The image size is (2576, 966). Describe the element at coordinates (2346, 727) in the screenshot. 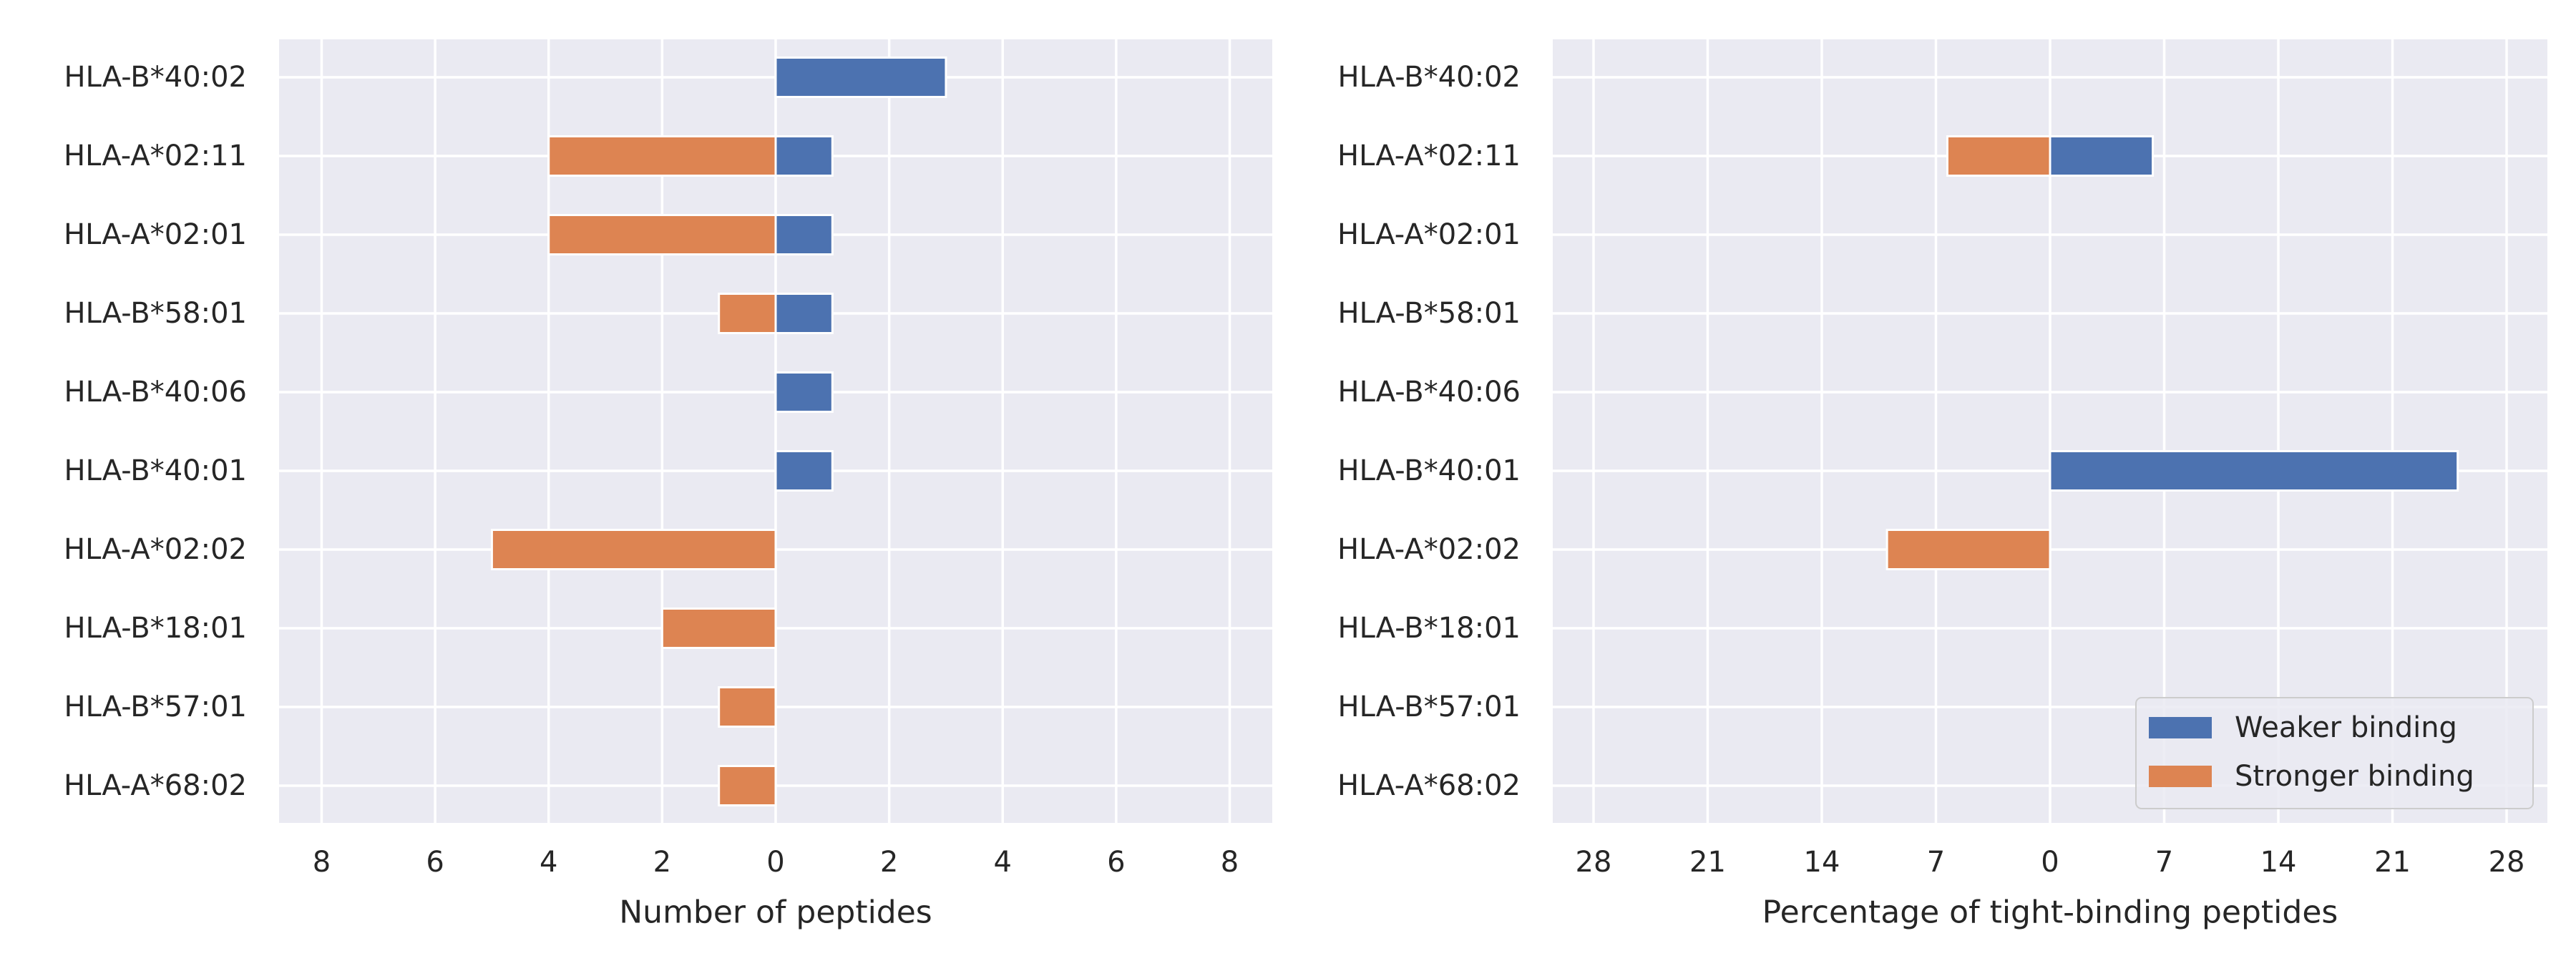

I see `legend-label: Weaker binding` at that location.